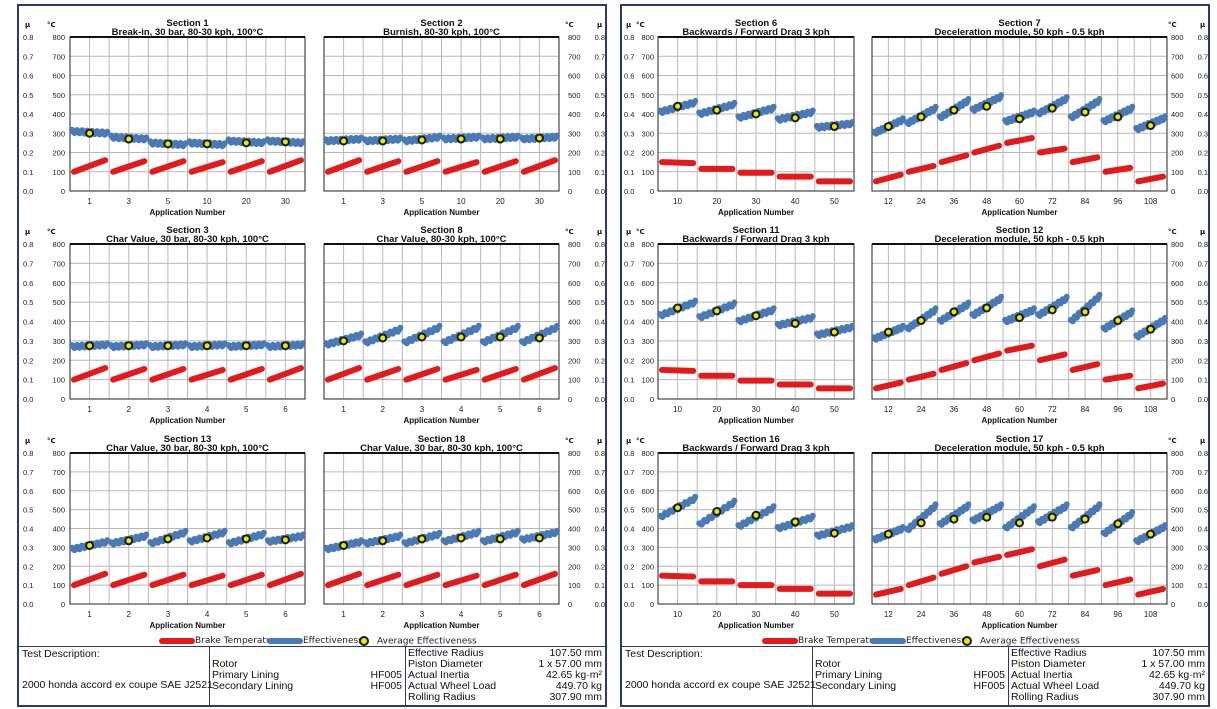  I want to click on temp-tick-label: 500, so click(574, 302).